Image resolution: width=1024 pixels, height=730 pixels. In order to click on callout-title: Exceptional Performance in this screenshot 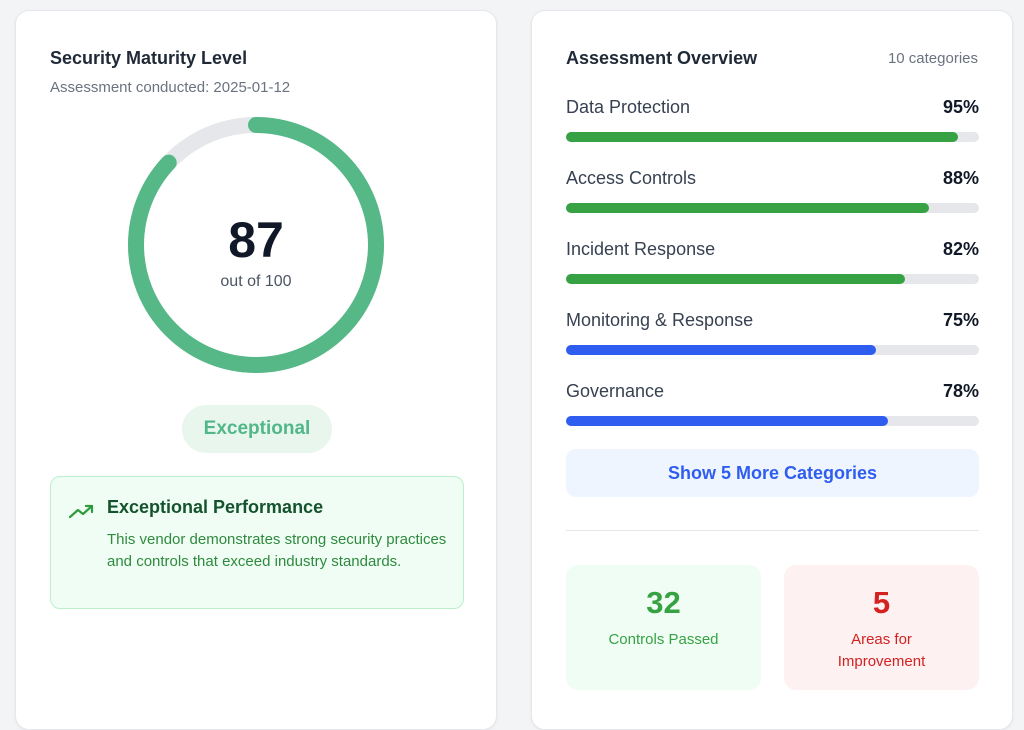, I will do `click(215, 507)`.